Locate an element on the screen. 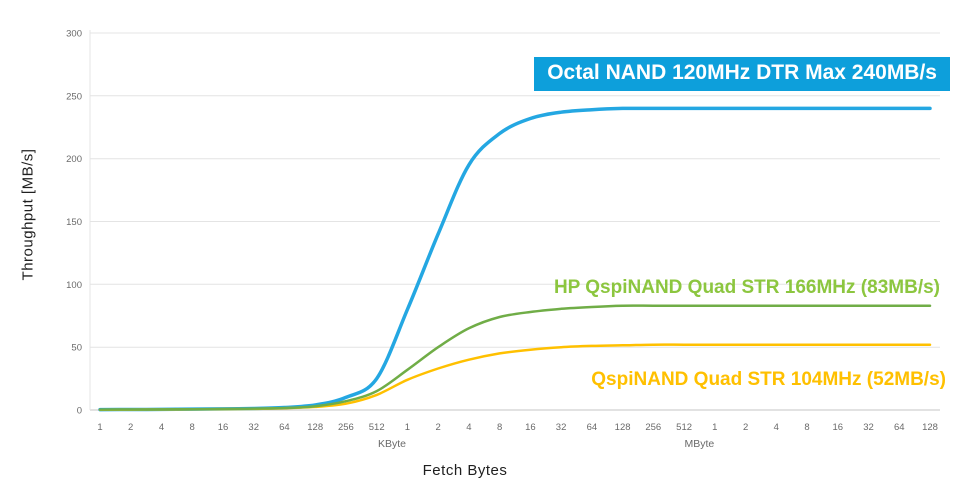 Image resolution: width=956 pixels, height=496 pixels. y-axis-title: Throughput [MB/s] is located at coordinates (28, 214).